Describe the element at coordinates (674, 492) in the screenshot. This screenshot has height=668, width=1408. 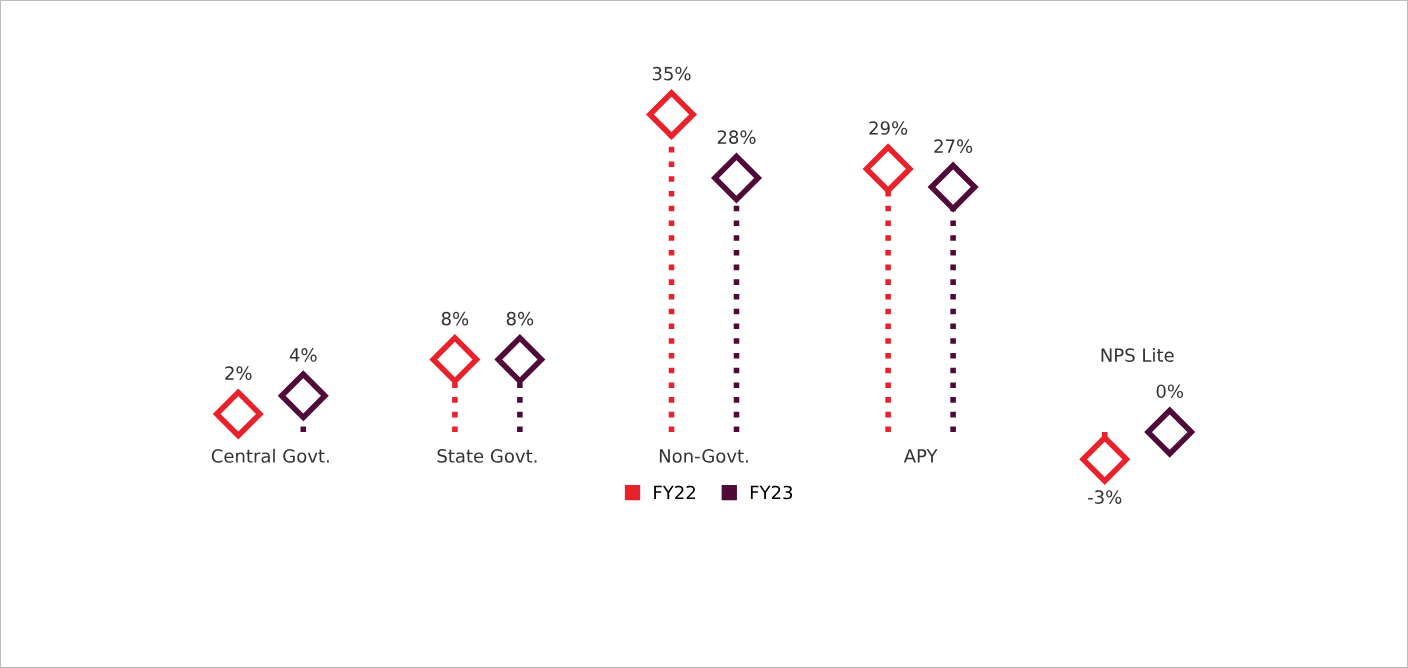
I see `legend-label: FY22` at that location.